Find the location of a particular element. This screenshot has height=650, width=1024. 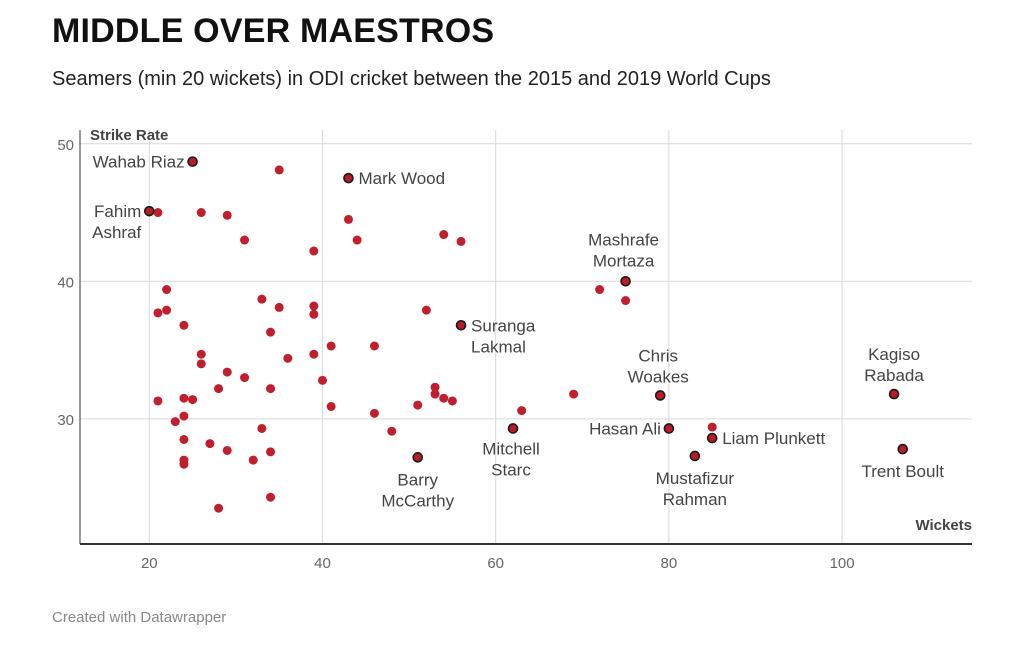

point-label-line: Ashraf is located at coordinates (116, 232).